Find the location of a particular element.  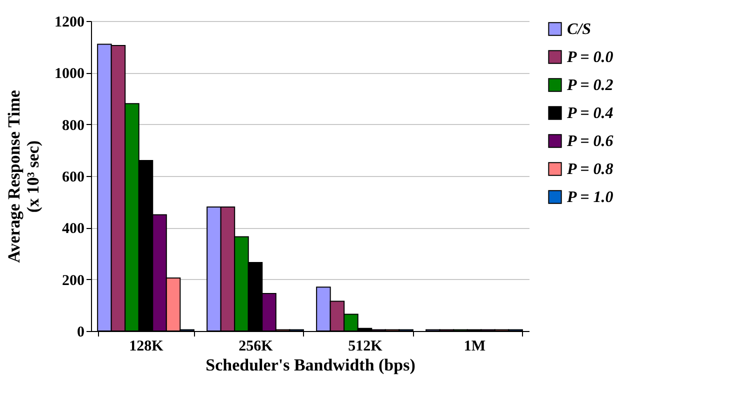

legend-label: P = 0.6 is located at coordinates (590, 141).